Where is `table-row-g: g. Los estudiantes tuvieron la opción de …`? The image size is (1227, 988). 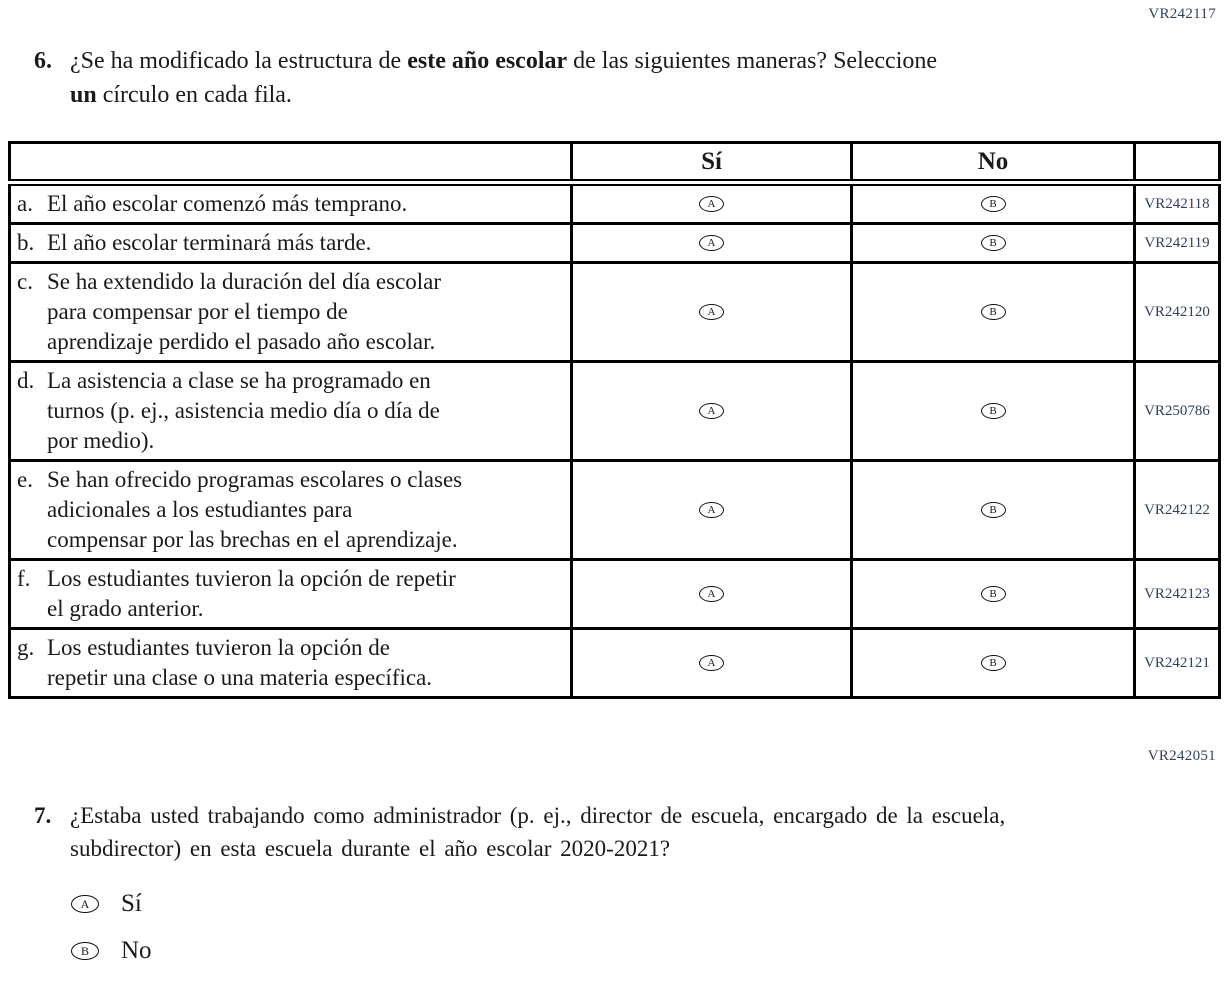 table-row-g: g. Los estudiantes tuvieron la opción de … is located at coordinates (614, 663).